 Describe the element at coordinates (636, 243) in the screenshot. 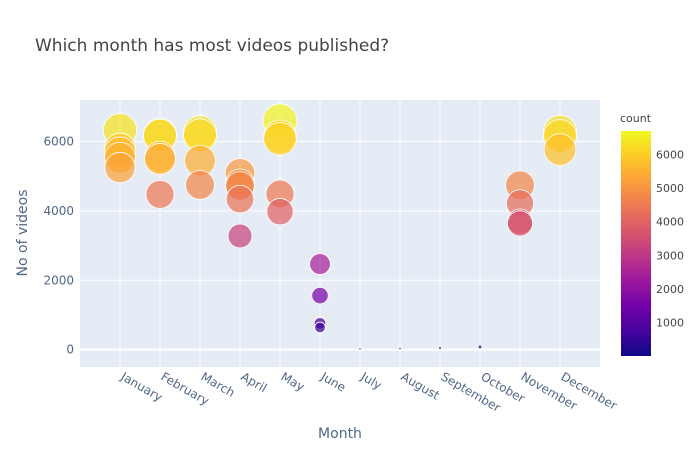

I see `colorbar-gradient` at that location.